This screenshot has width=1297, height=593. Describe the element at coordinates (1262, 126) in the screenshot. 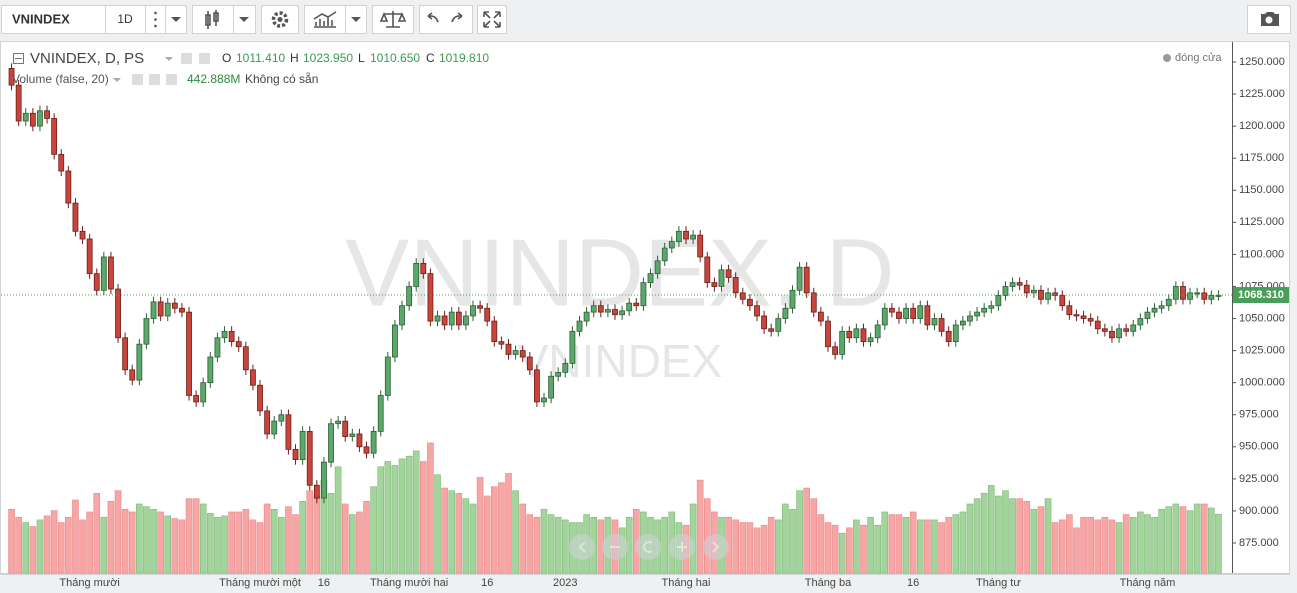

I see `y-tick-label: 1200.000` at that location.